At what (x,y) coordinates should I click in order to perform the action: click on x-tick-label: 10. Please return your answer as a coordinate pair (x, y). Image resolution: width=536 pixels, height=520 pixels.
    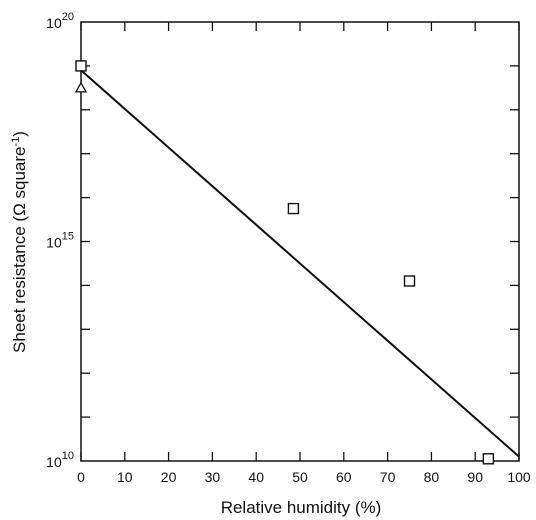
    Looking at the image, I should click on (125, 477).